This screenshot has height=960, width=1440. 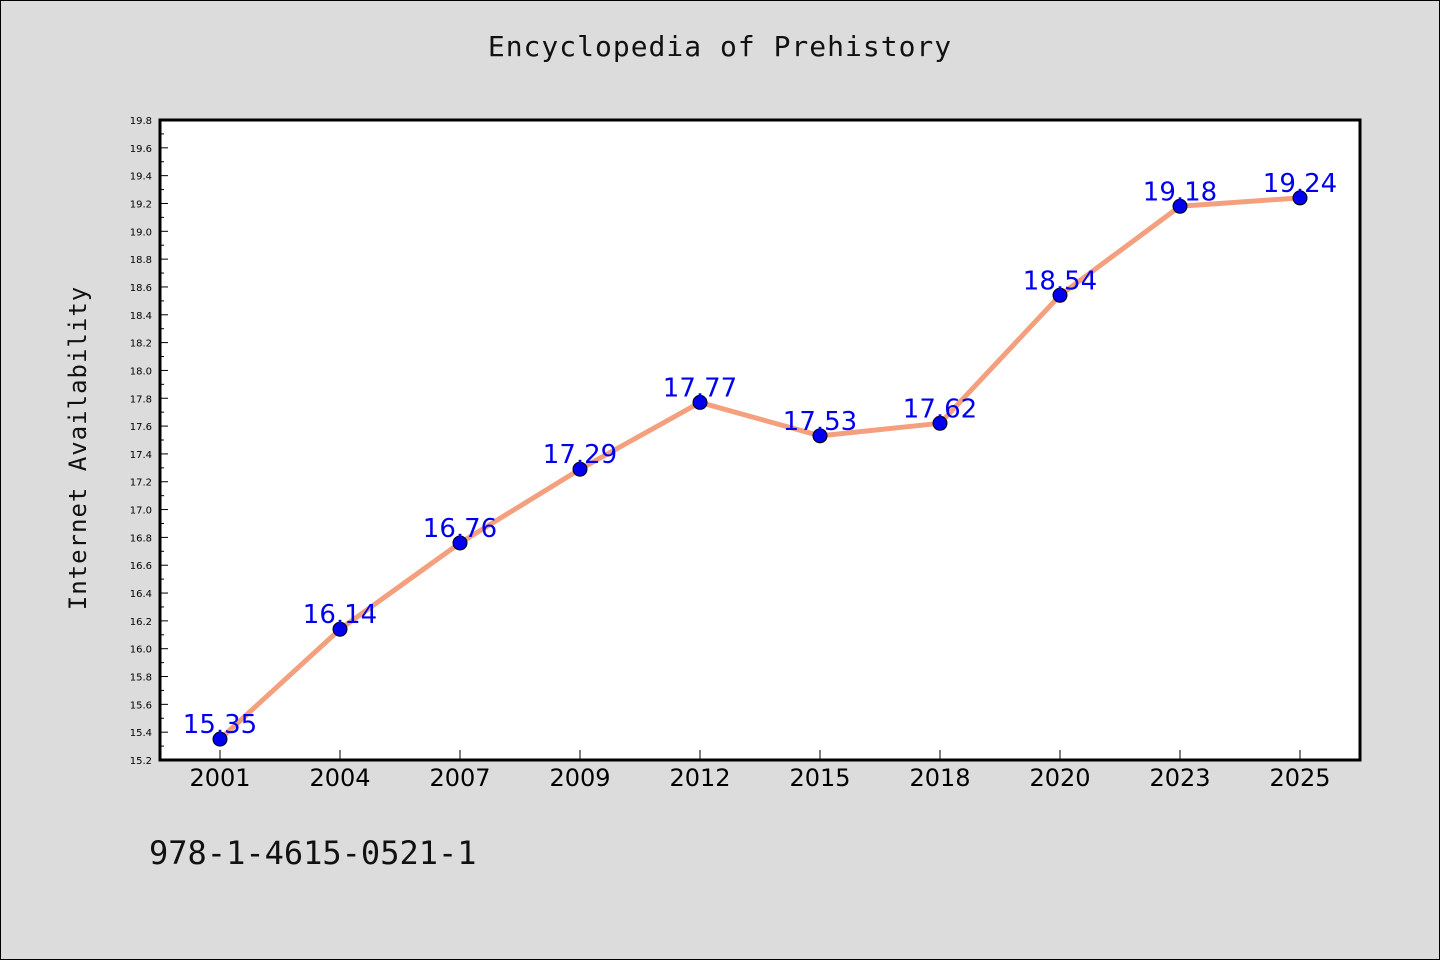 What do you see at coordinates (141, 121) in the screenshot?
I see `y-tick-label: 19.8` at bounding box center [141, 121].